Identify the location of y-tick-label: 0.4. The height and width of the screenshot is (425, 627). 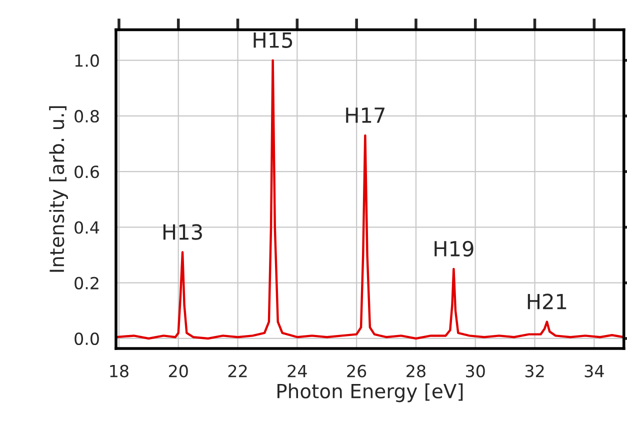
(87, 227).